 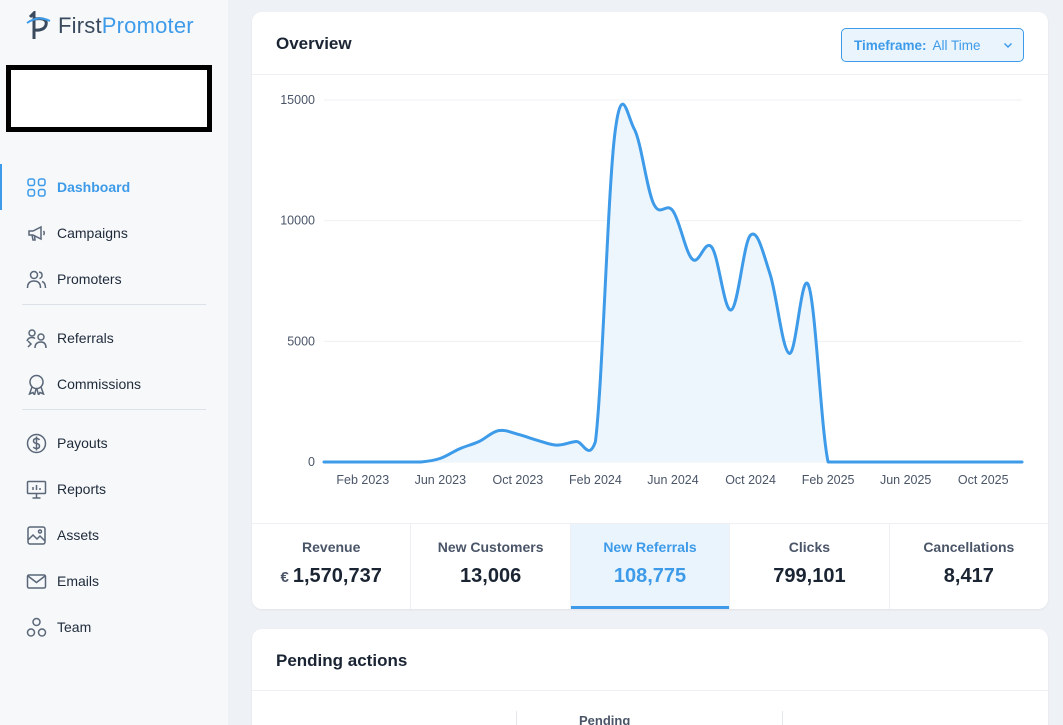 What do you see at coordinates (114, 489) in the screenshot?
I see `sidebar-item-reports: Reports` at bounding box center [114, 489].